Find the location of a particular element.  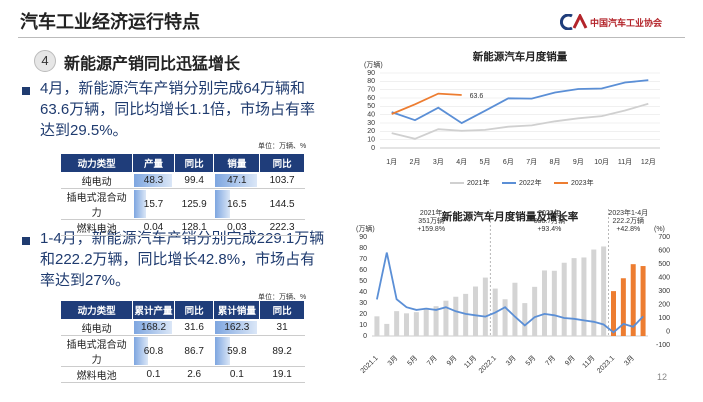

logo-mark is located at coordinates (574, 22).